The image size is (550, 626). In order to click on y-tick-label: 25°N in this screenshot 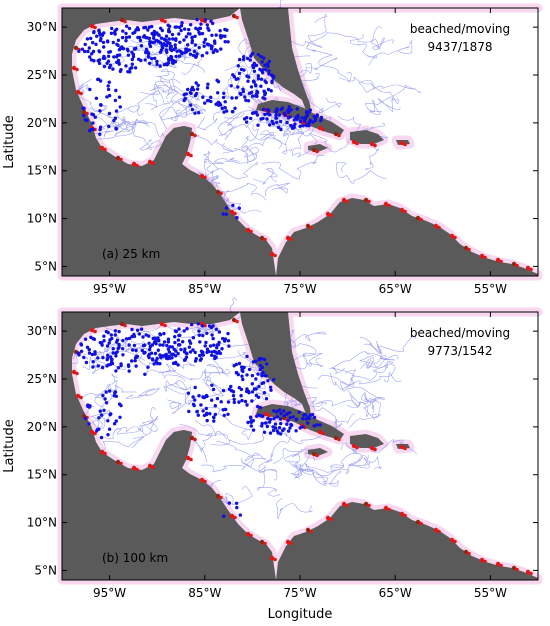, I will do `click(42, 379)`.